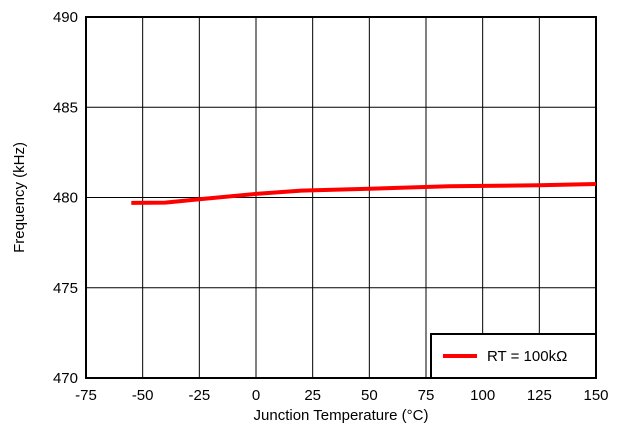 The image size is (621, 432). I want to click on x-tick-label: 100, so click(482, 395).